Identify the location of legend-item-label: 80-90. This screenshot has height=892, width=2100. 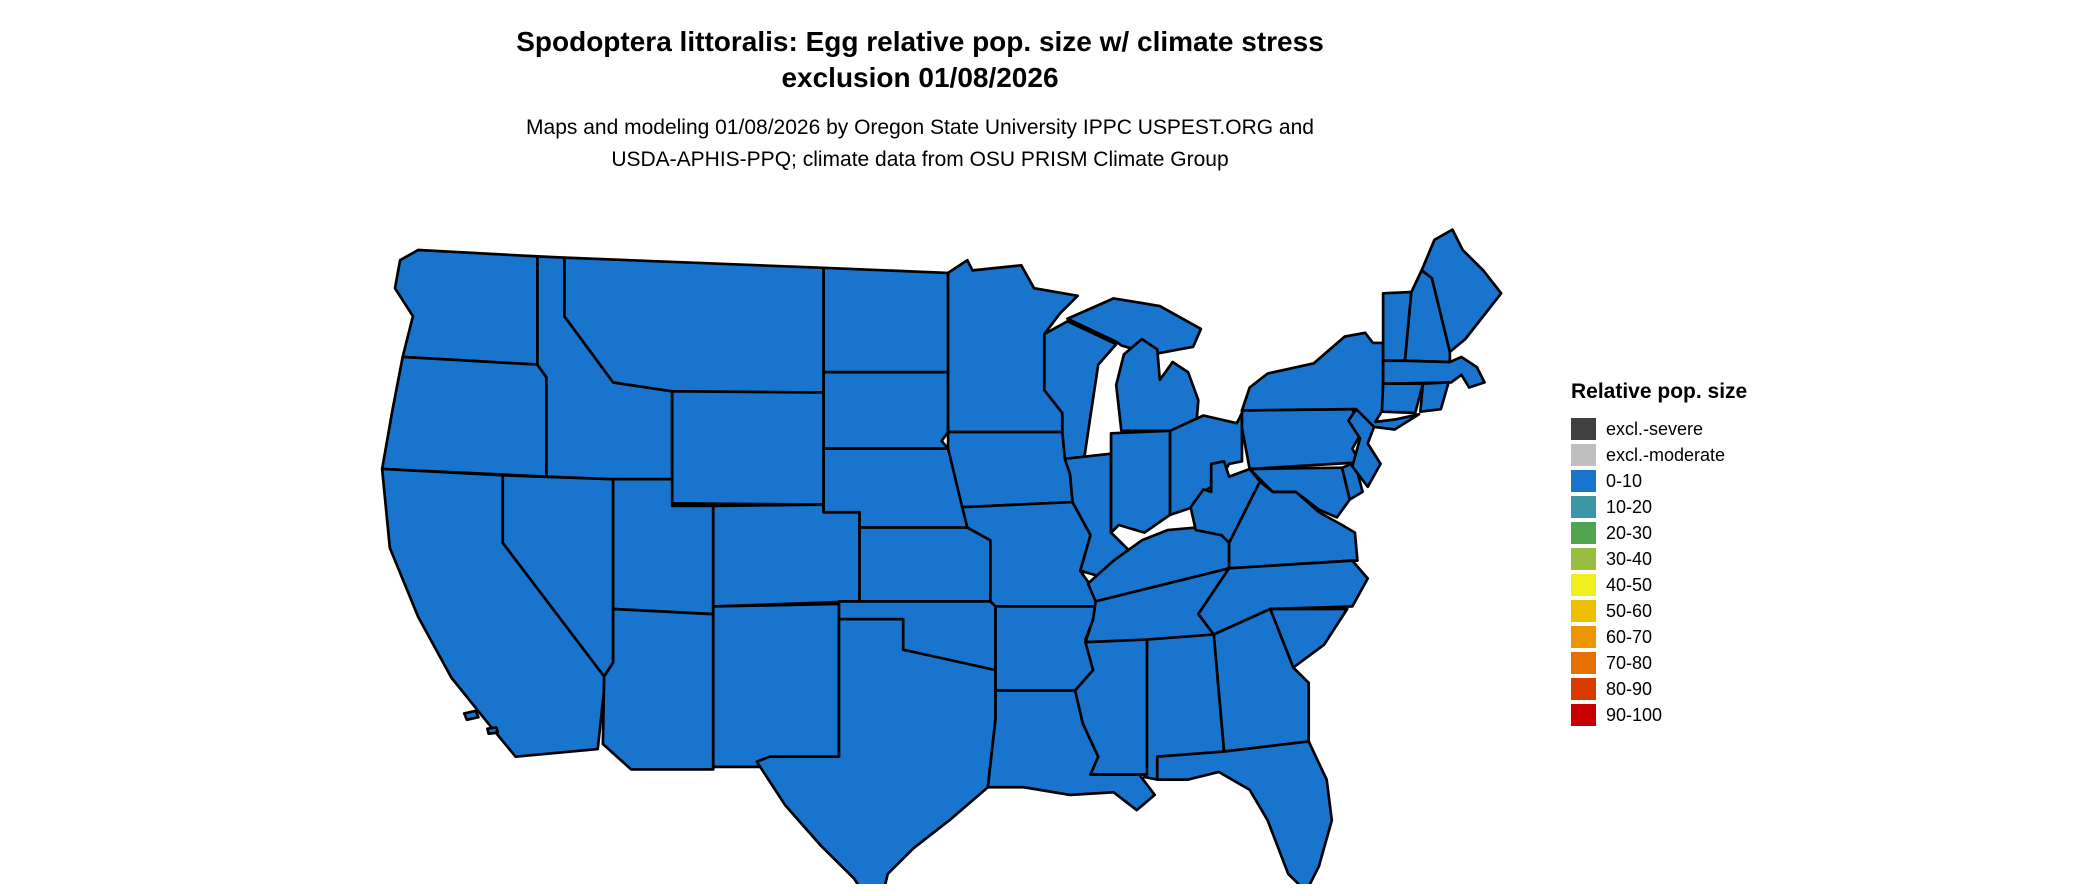
(1629, 689).